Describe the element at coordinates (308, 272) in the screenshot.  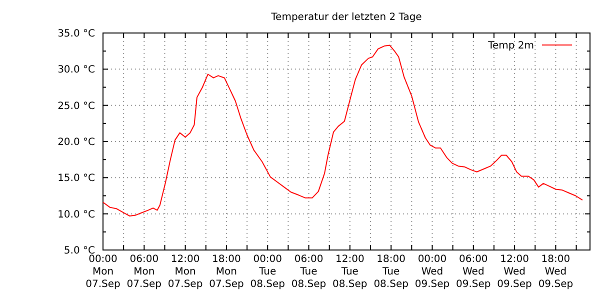
I see `x-tick-label: 06:00 Tue 08.Sep` at that location.